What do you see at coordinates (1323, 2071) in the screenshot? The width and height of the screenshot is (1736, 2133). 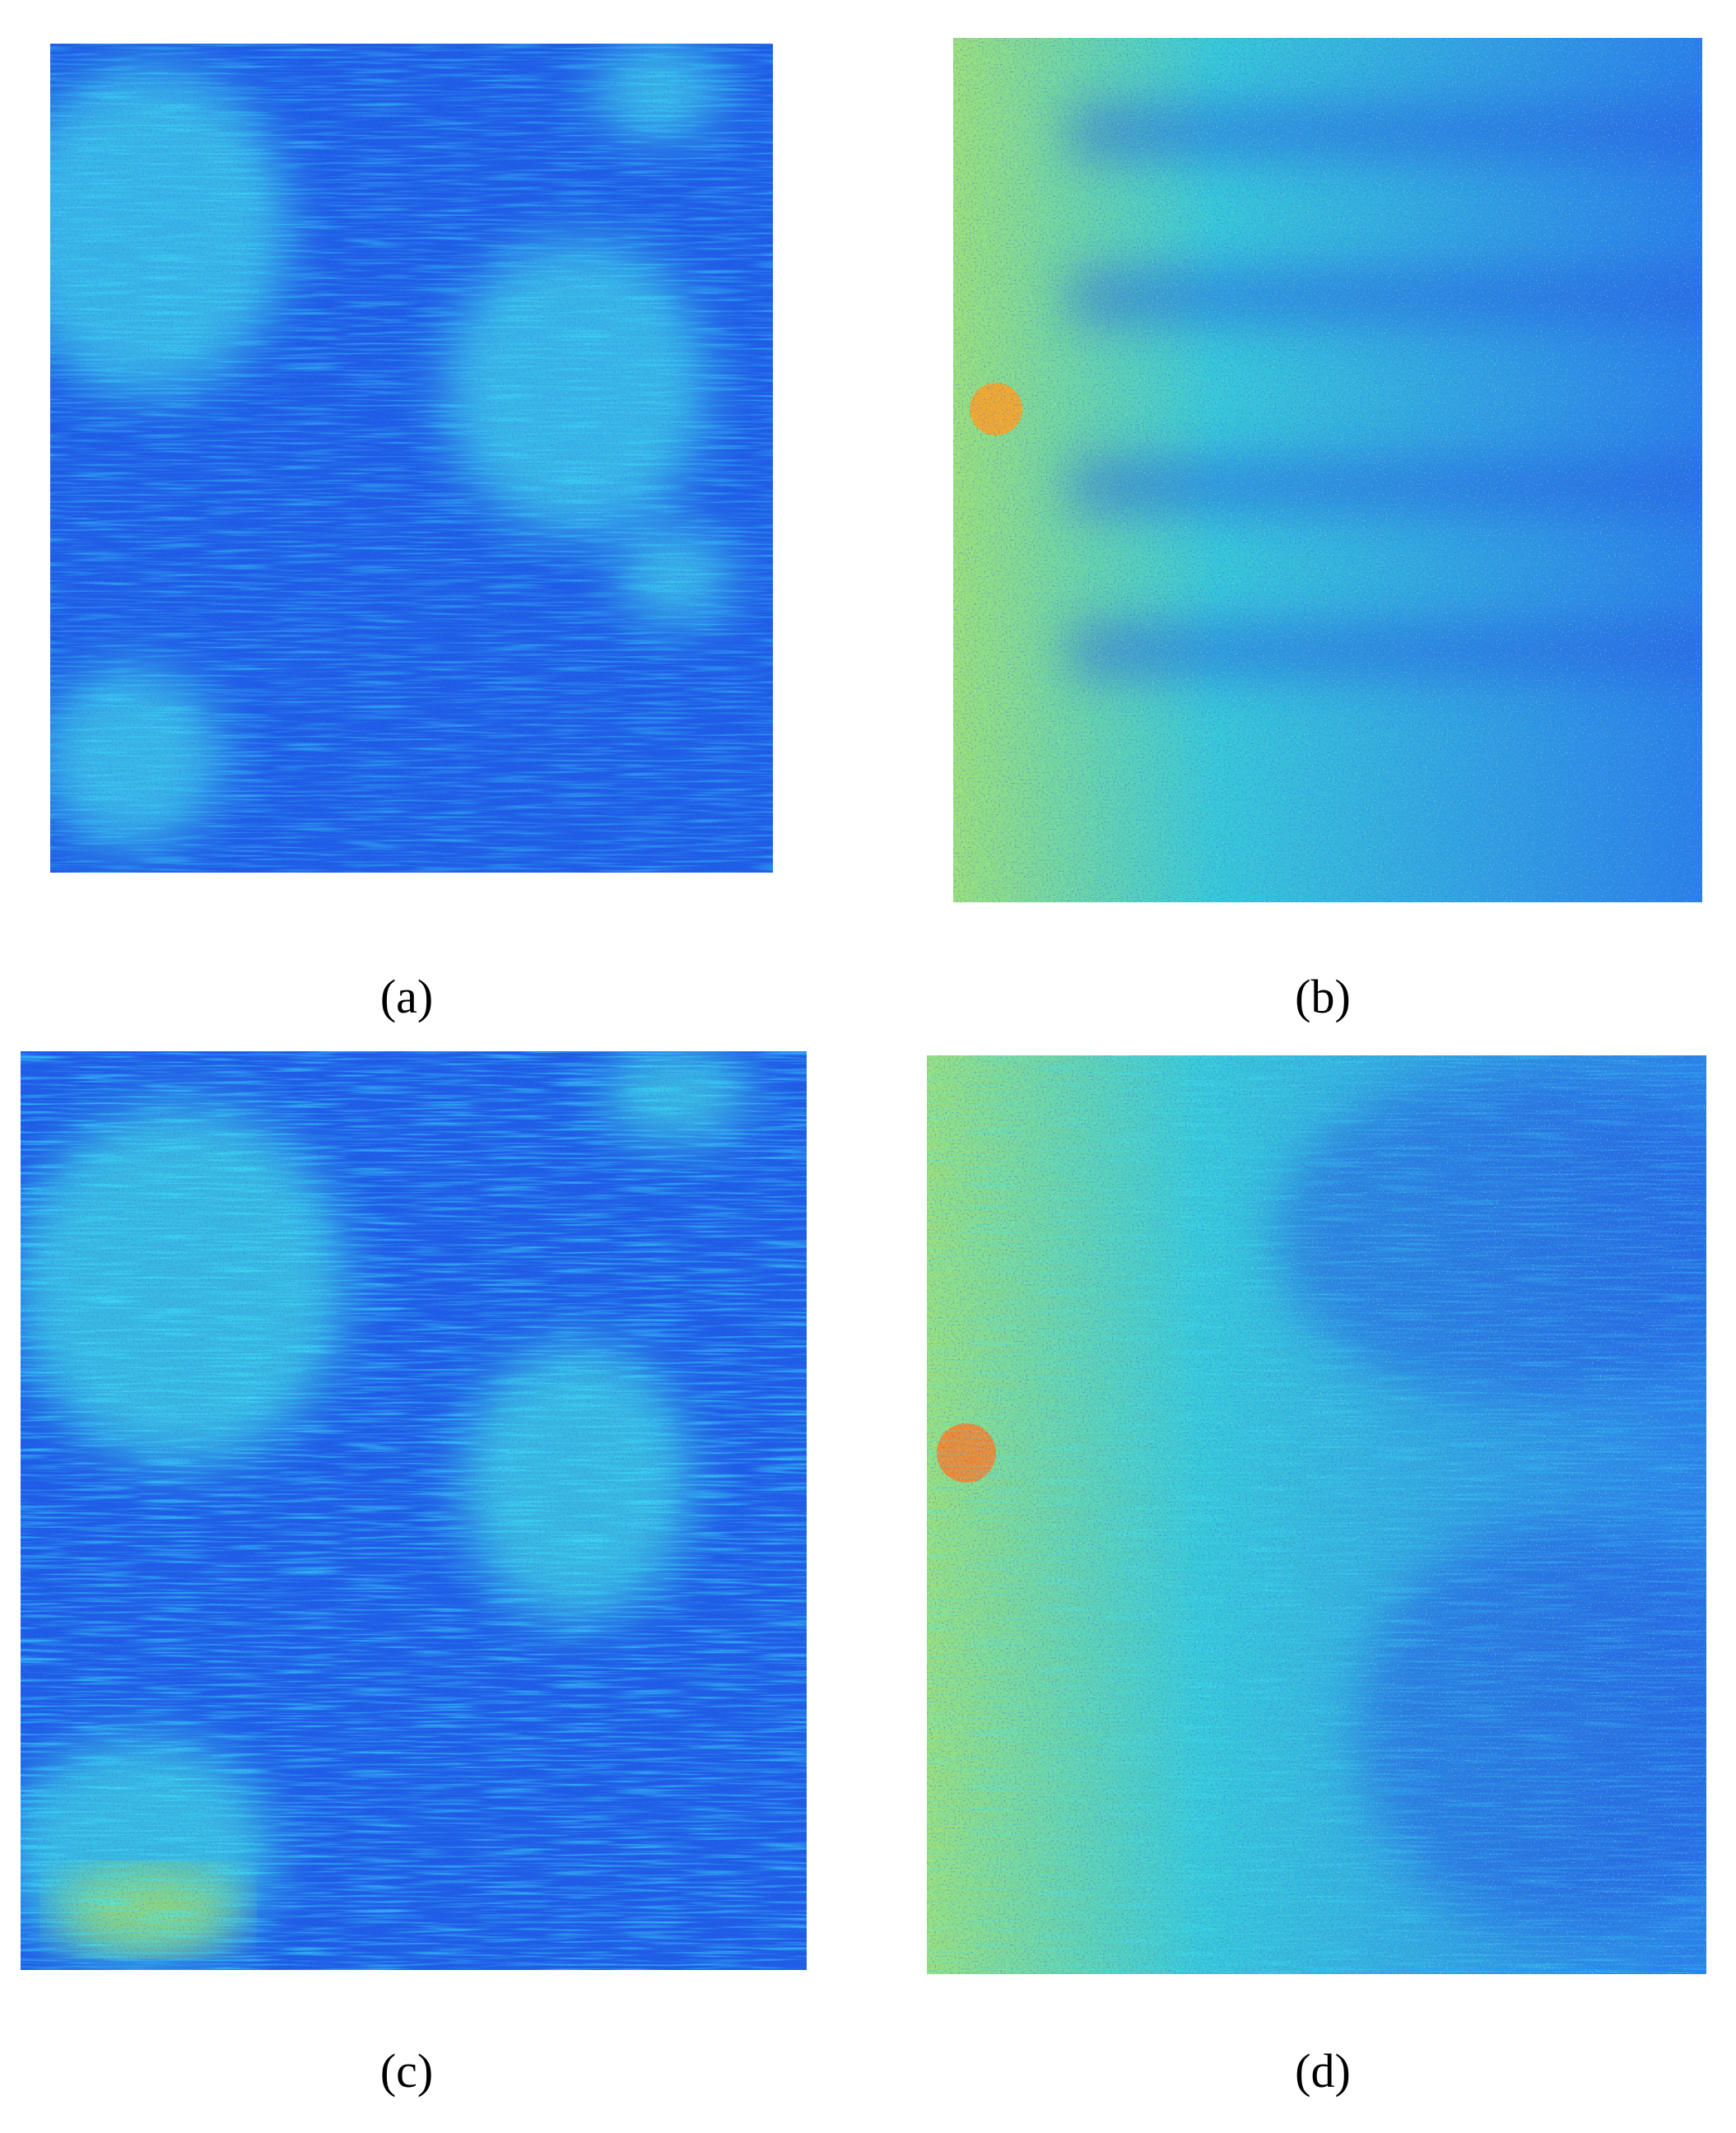 I see `panel-label: (d)` at bounding box center [1323, 2071].